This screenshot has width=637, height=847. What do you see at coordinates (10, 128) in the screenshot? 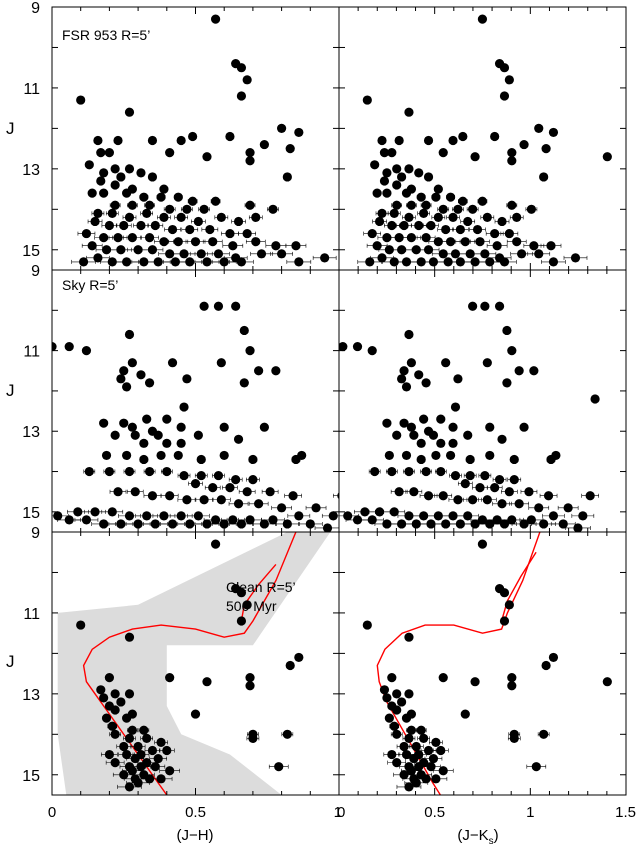
I see `y-axis-label: J` at bounding box center [10, 128].